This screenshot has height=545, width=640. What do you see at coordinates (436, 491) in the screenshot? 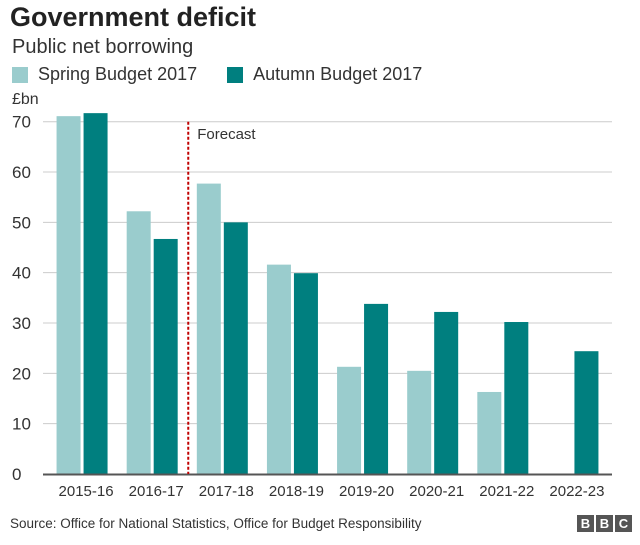
I see `x-tick-label: 2020-21` at bounding box center [436, 491].